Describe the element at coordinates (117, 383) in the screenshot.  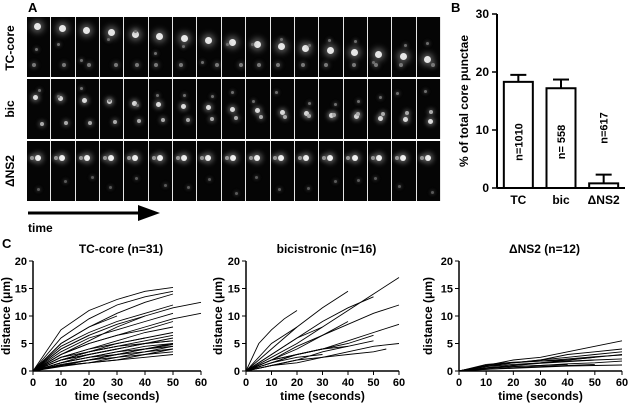
I see `x-tick-label: 30` at that location.